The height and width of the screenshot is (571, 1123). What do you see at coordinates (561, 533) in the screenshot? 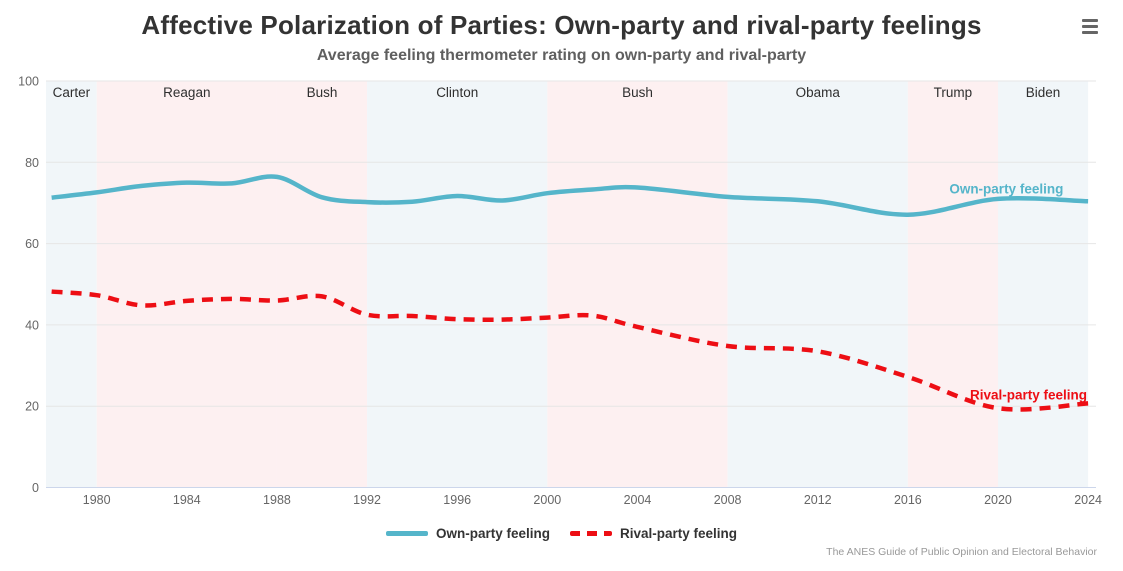
I see `chart-legend: Own-party feeling Rival-party feeling` at bounding box center [561, 533].